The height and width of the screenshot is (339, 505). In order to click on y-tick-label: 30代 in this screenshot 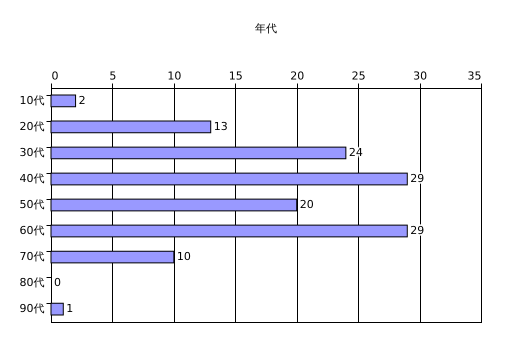, I will do `click(32, 152)`.